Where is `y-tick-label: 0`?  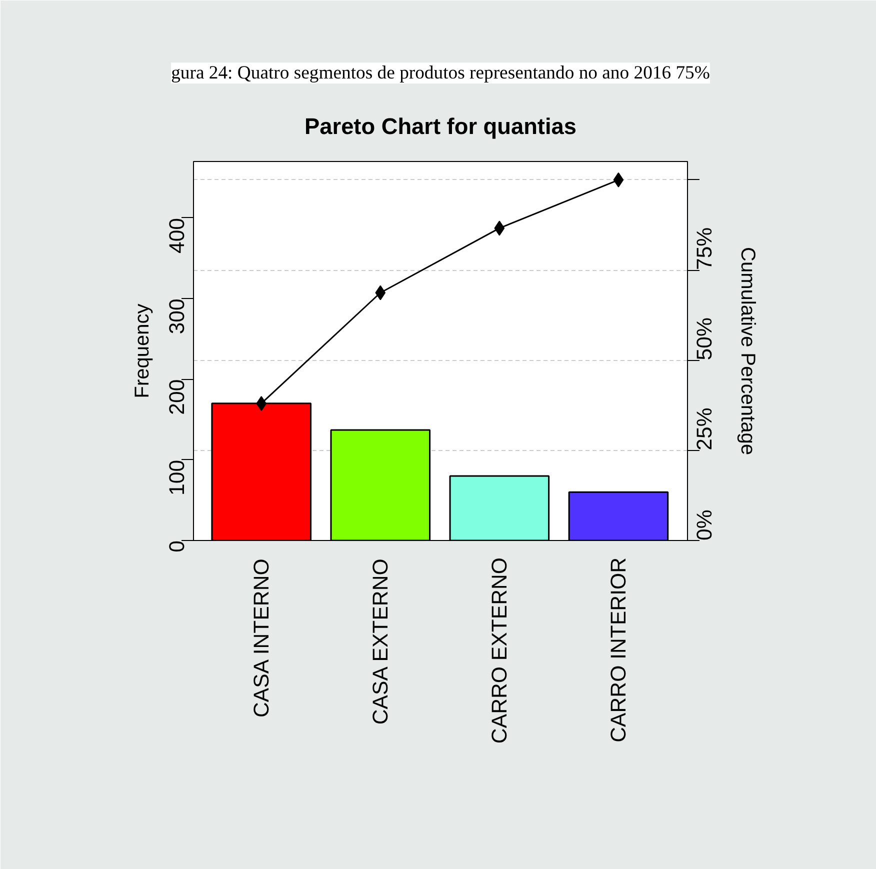 y-tick-label: 0 is located at coordinates (177, 546).